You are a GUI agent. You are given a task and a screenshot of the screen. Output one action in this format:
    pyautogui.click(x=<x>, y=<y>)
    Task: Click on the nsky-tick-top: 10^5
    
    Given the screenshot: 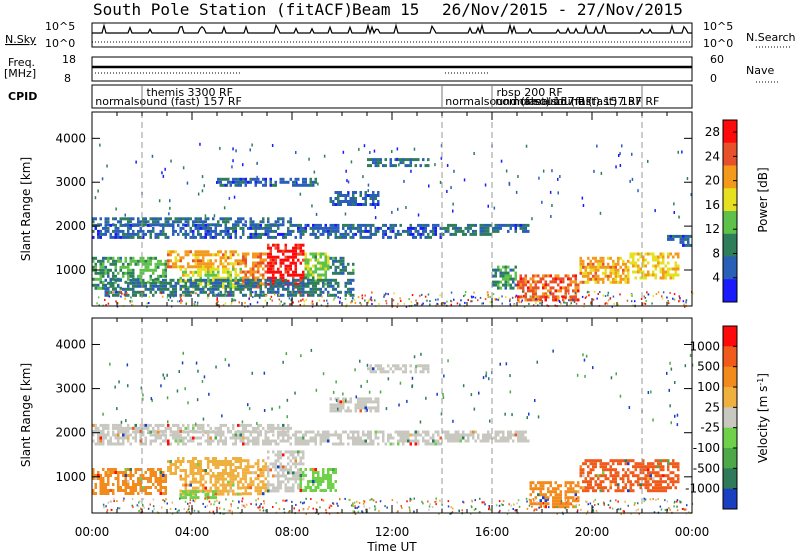 What is the action you would take?
    pyautogui.click(x=60, y=26)
    